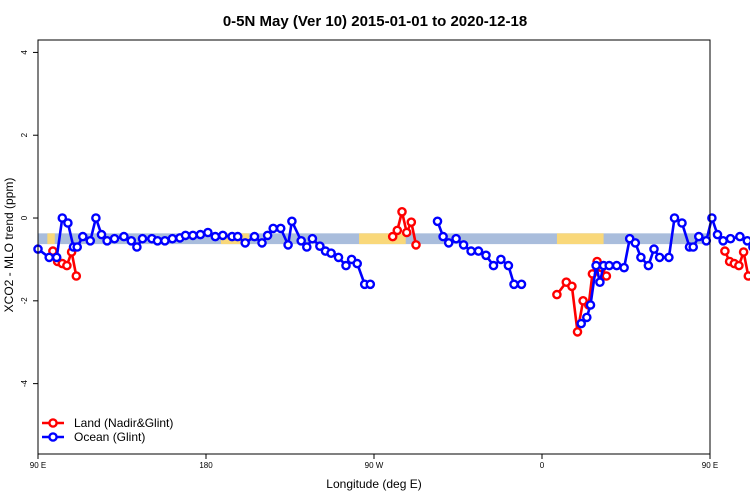 Image resolution: width=750 pixels, height=500 pixels. Describe the element at coordinates (710, 465) in the screenshot. I see `x-tick-label-4: 90 E` at that location.